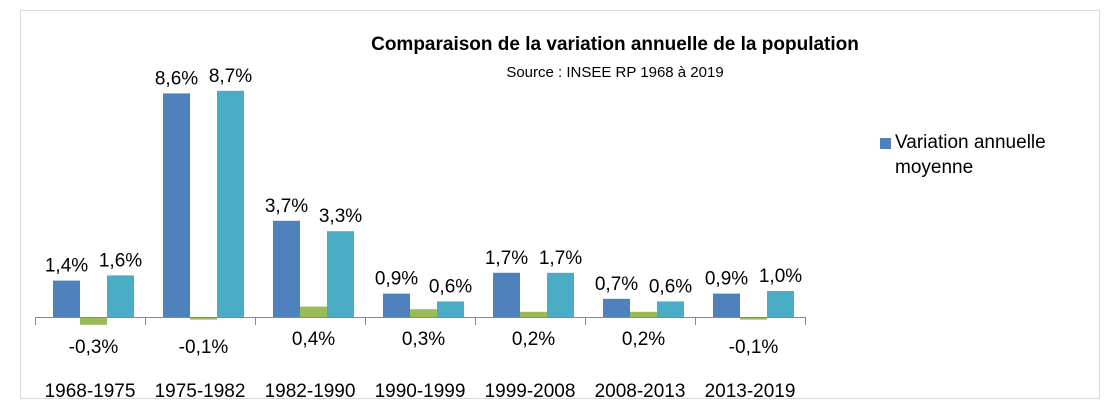 This screenshot has width=1120, height=409. Describe the element at coordinates (780, 276) in the screenshot. I see `data-label: 1,0%` at that location.